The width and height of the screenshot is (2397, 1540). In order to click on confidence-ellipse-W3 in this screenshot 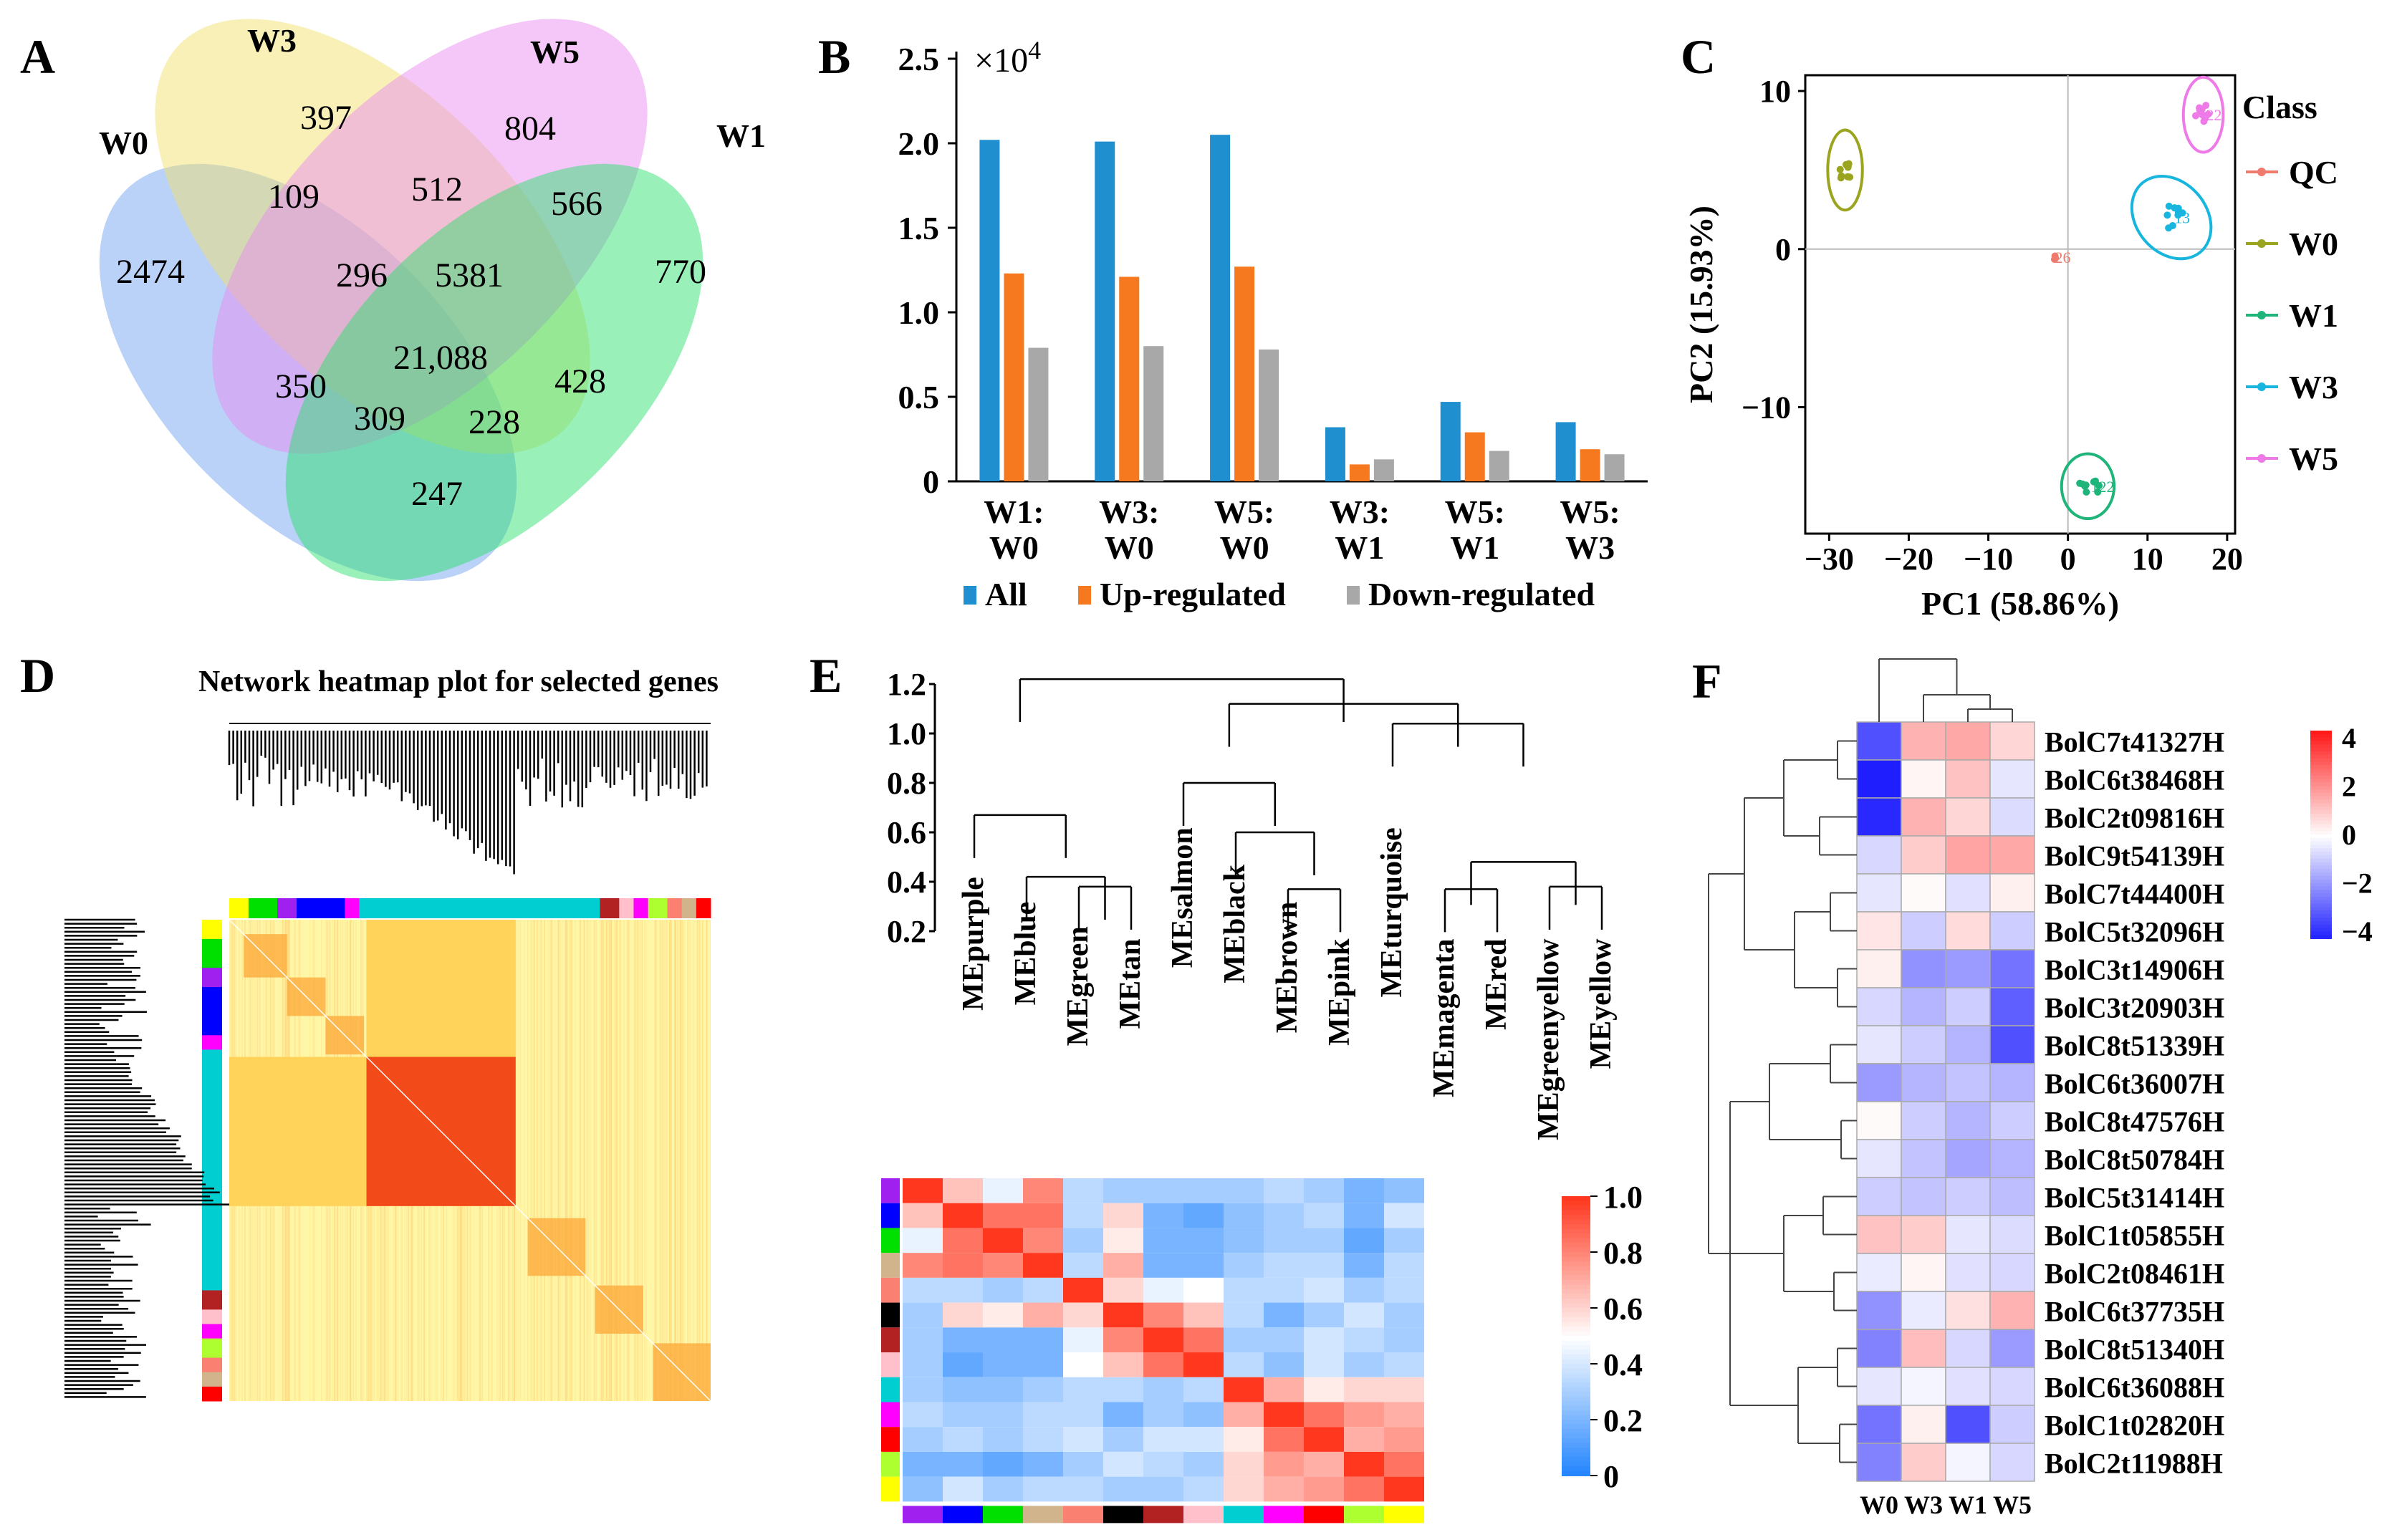, I will do `click(2171, 217)`.